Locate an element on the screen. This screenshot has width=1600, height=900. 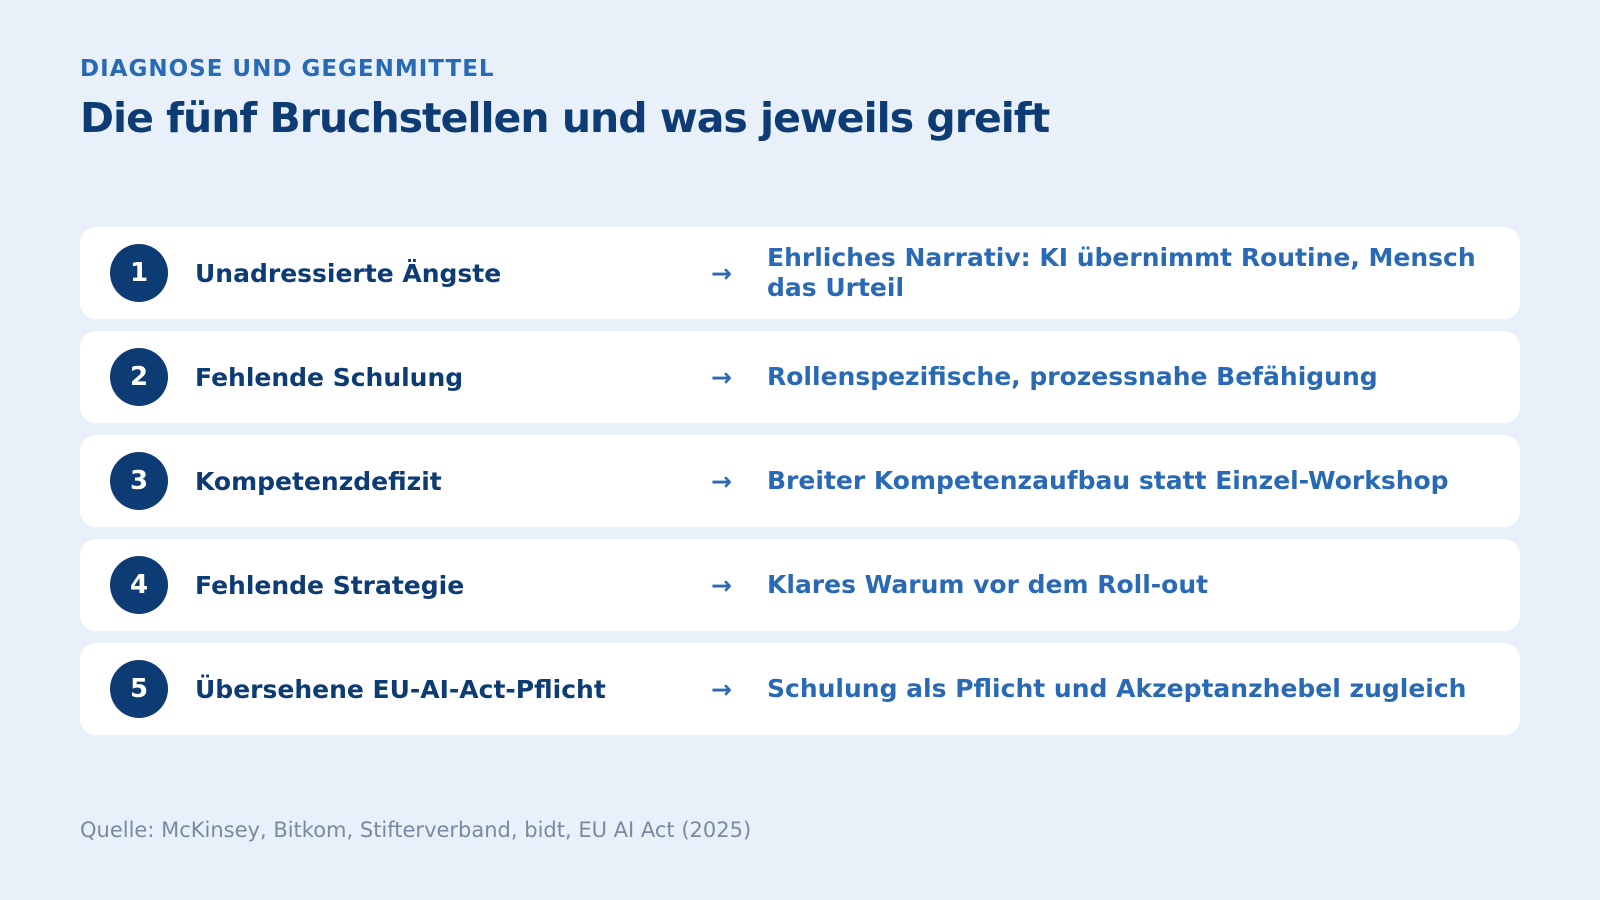
problem: Kompetenzdefizit is located at coordinates (318, 481).